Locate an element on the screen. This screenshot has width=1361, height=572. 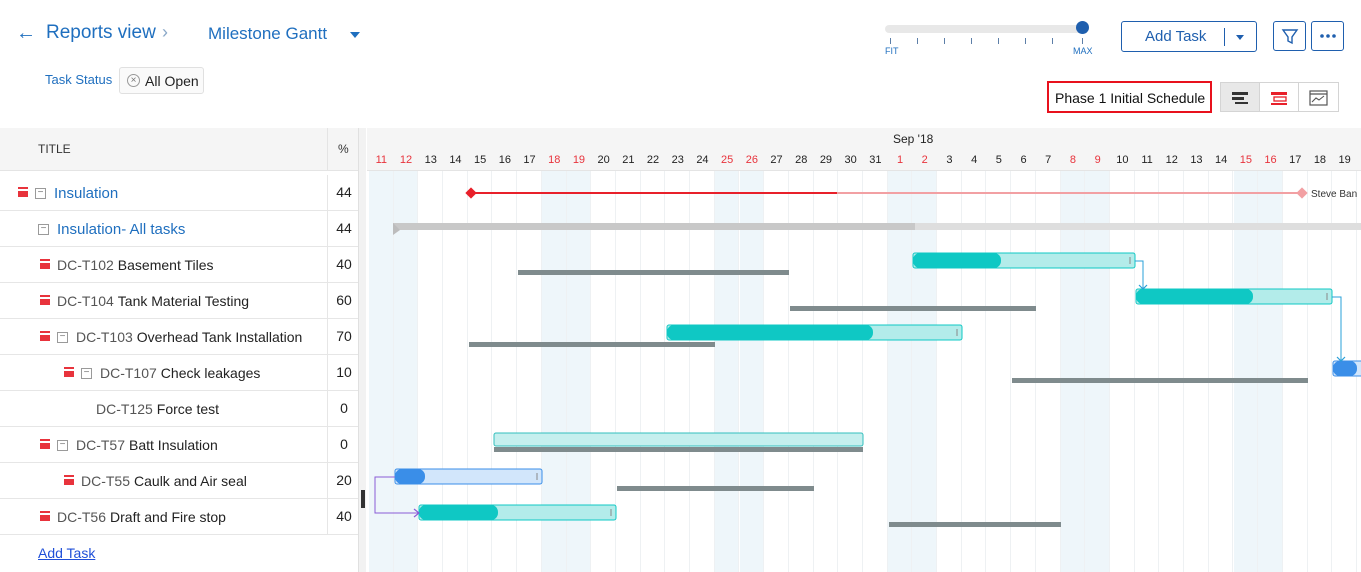
filter-chip-label: All Open is located at coordinates (172, 81).